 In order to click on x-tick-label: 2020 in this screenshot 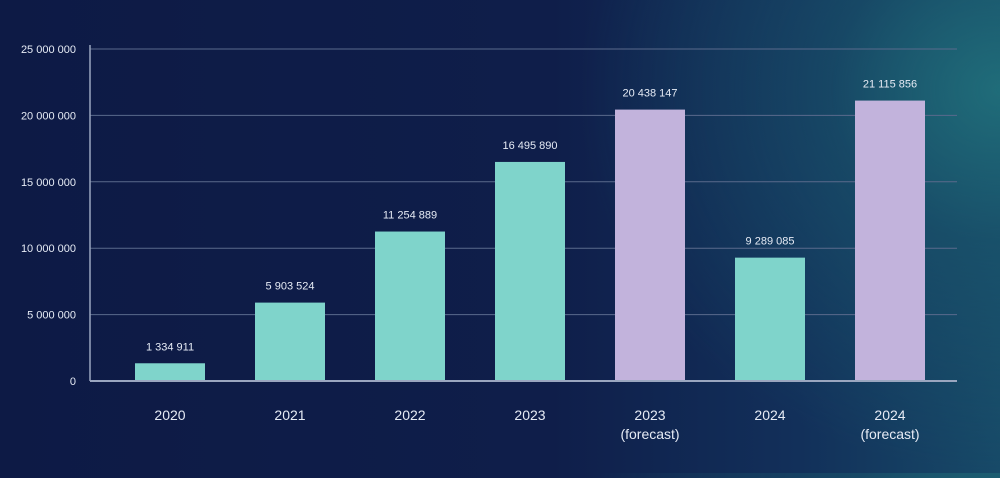, I will do `click(169, 415)`.